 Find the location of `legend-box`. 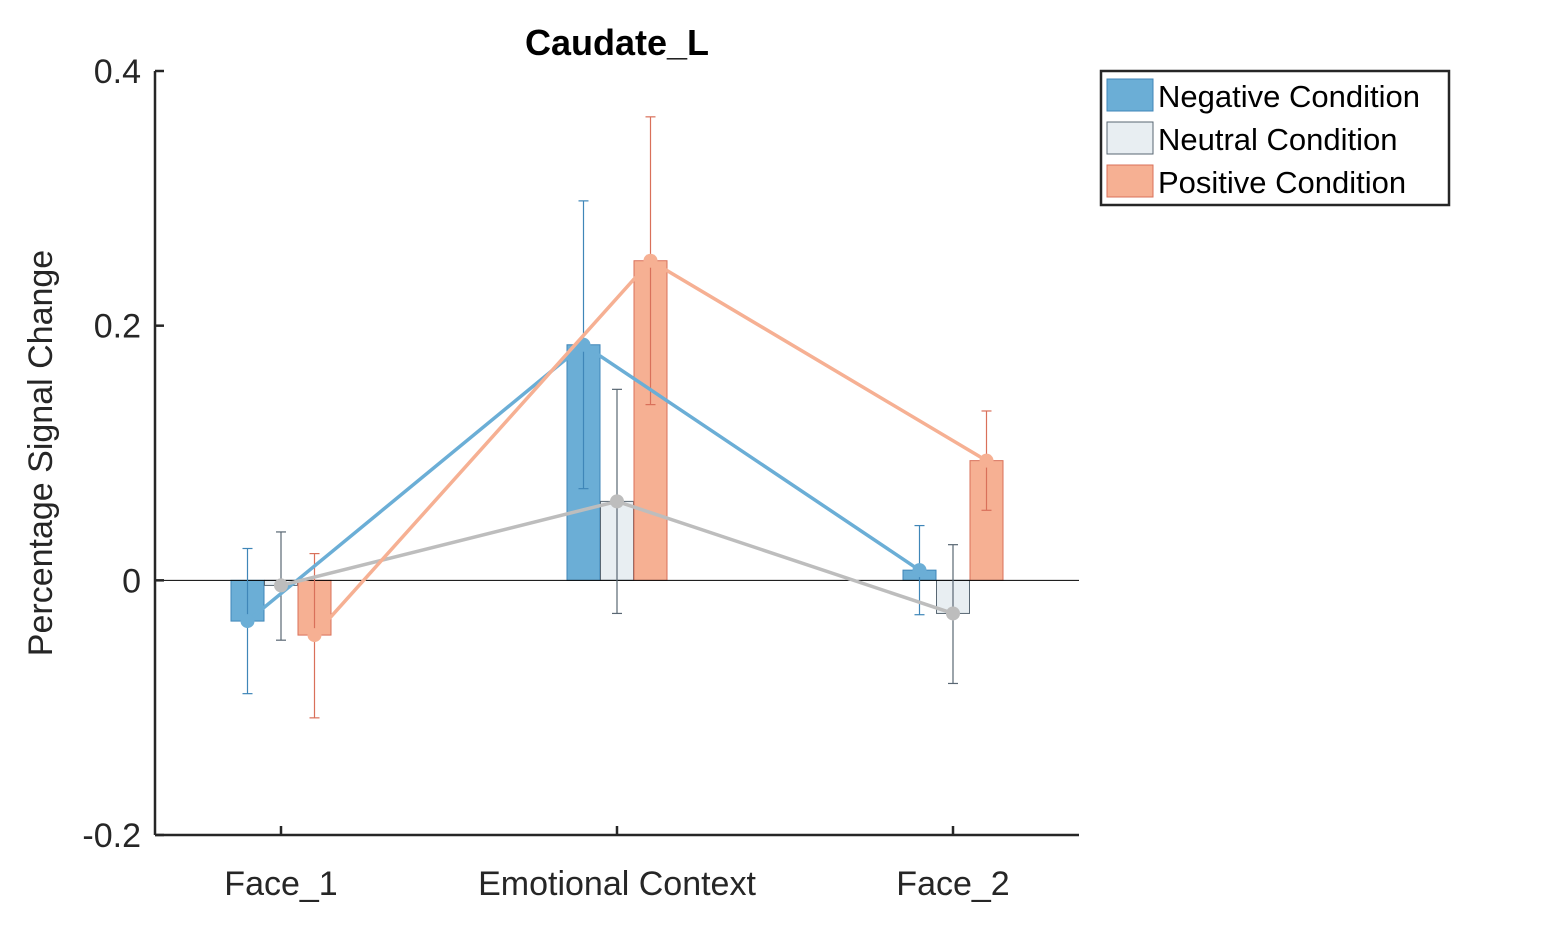

legend-box is located at coordinates (1275, 138).